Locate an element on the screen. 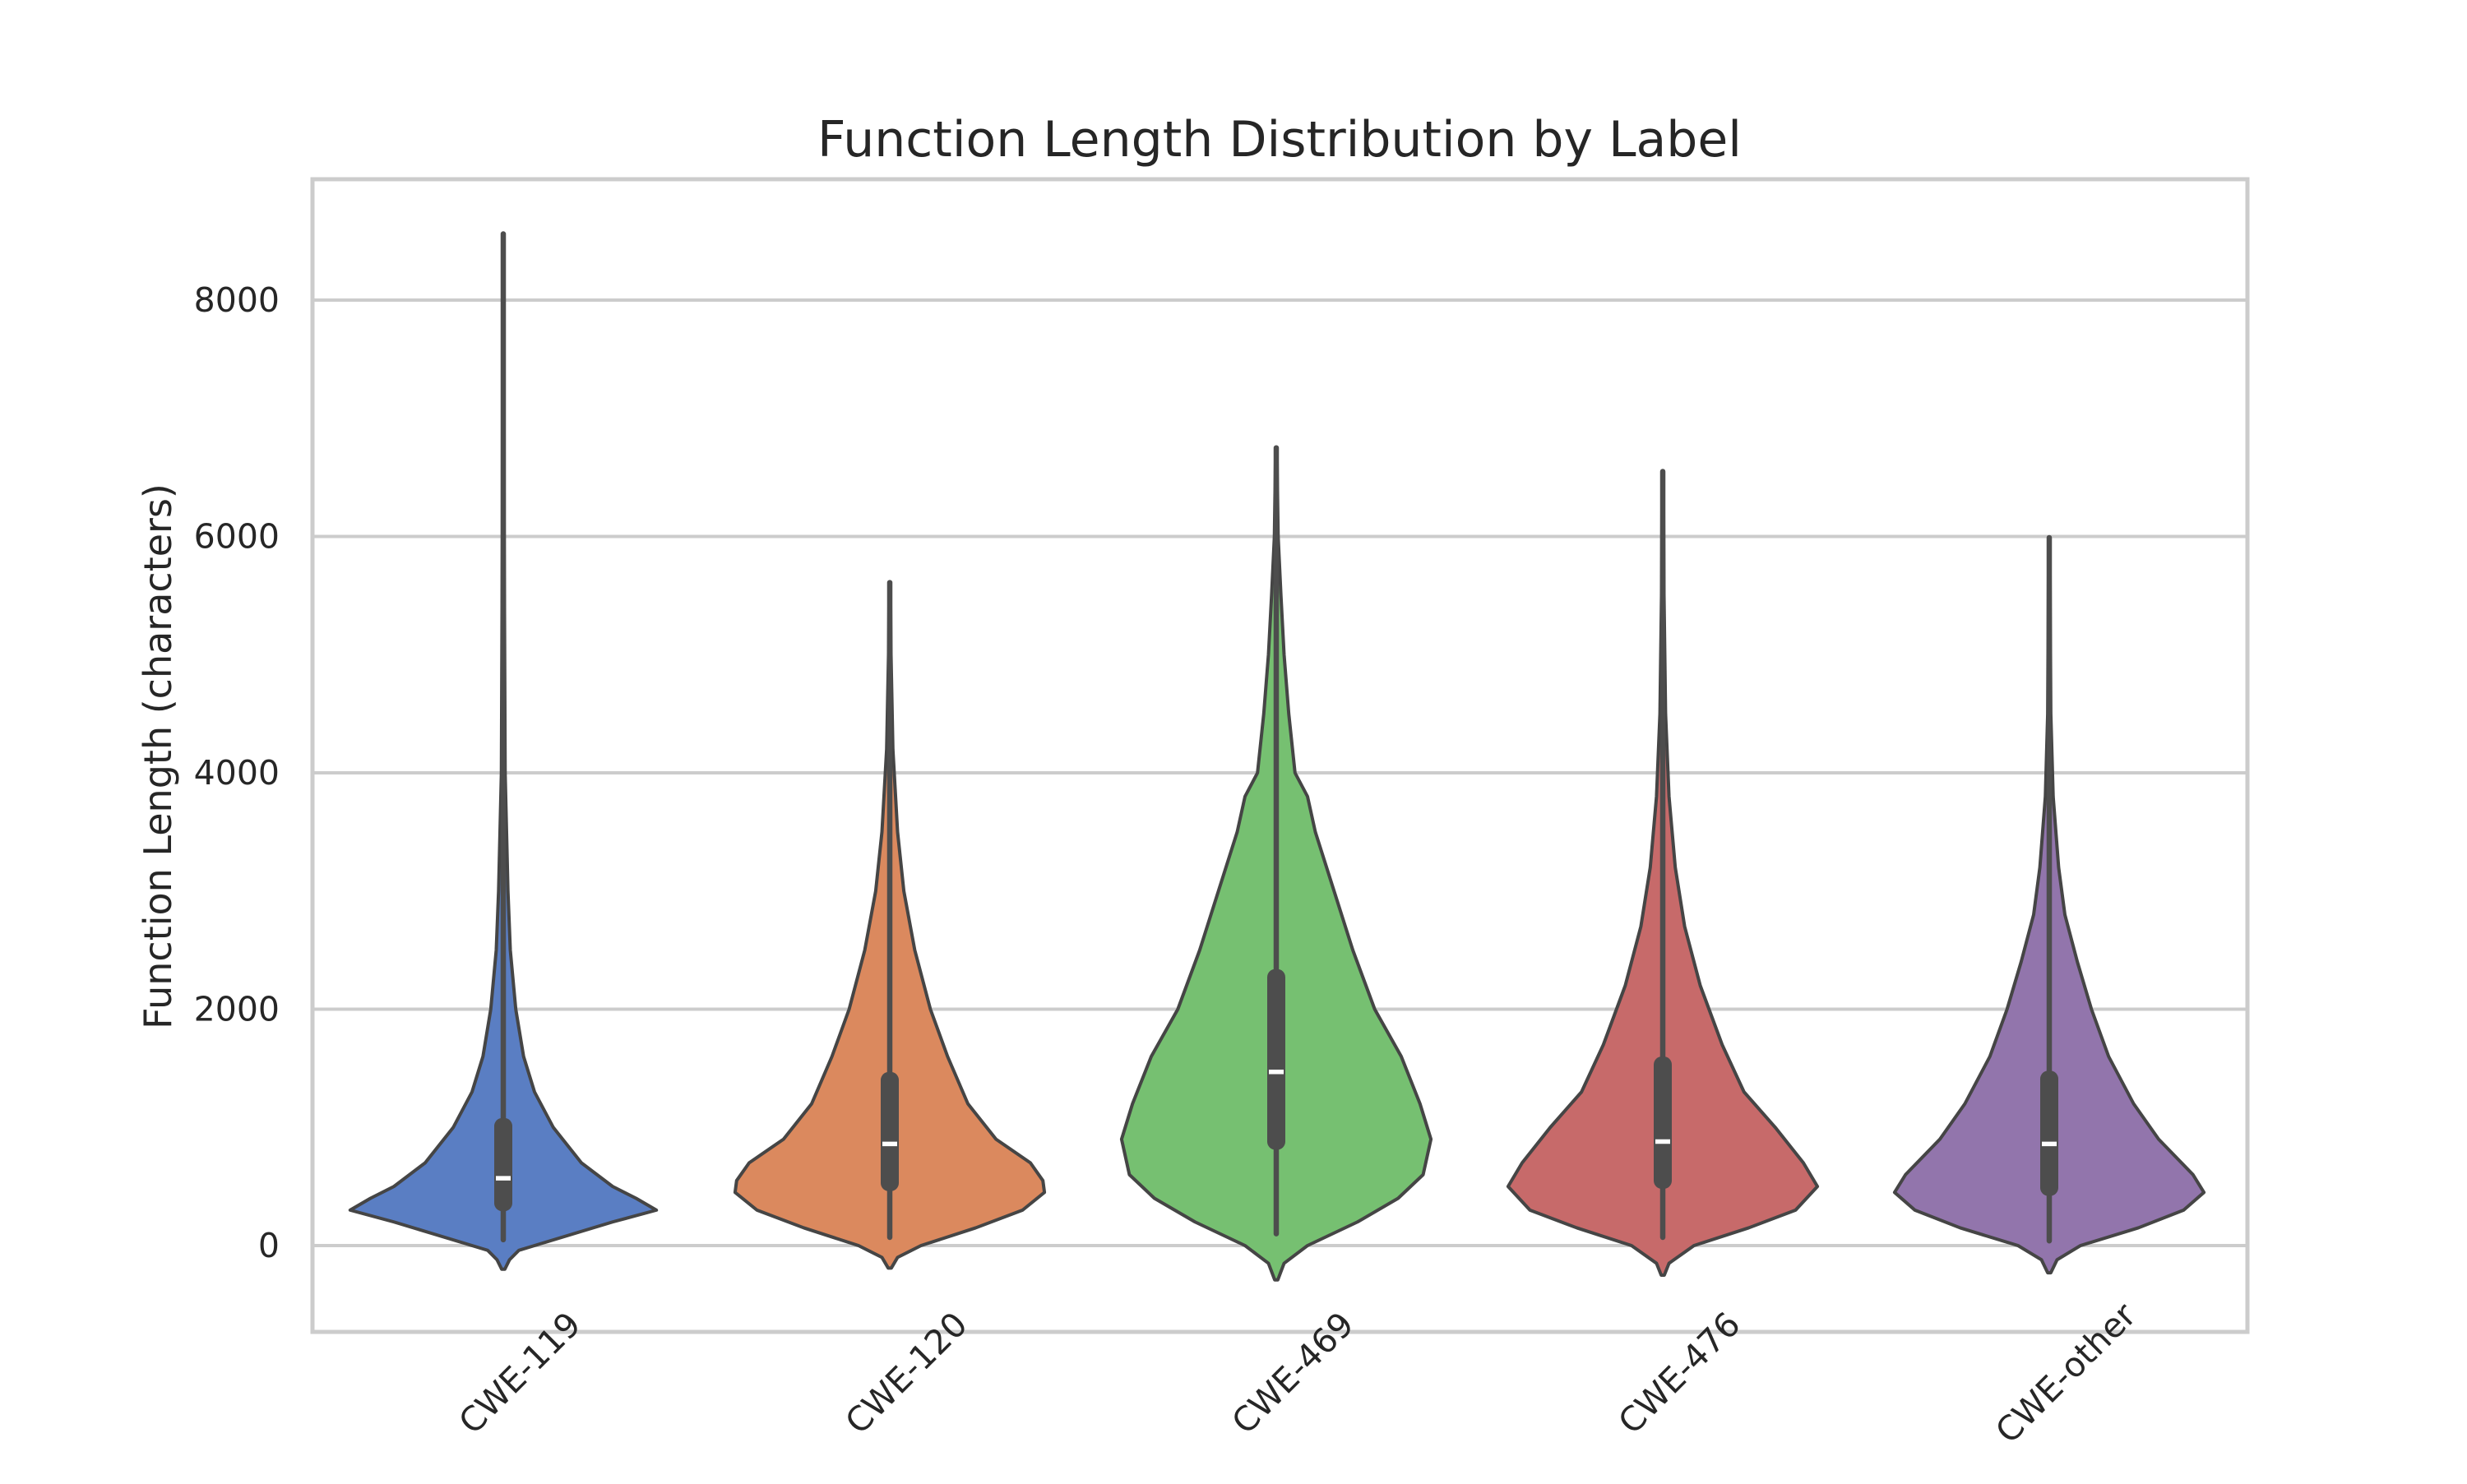  y-axis-label: Function Length (characters) is located at coordinates (158, 756).